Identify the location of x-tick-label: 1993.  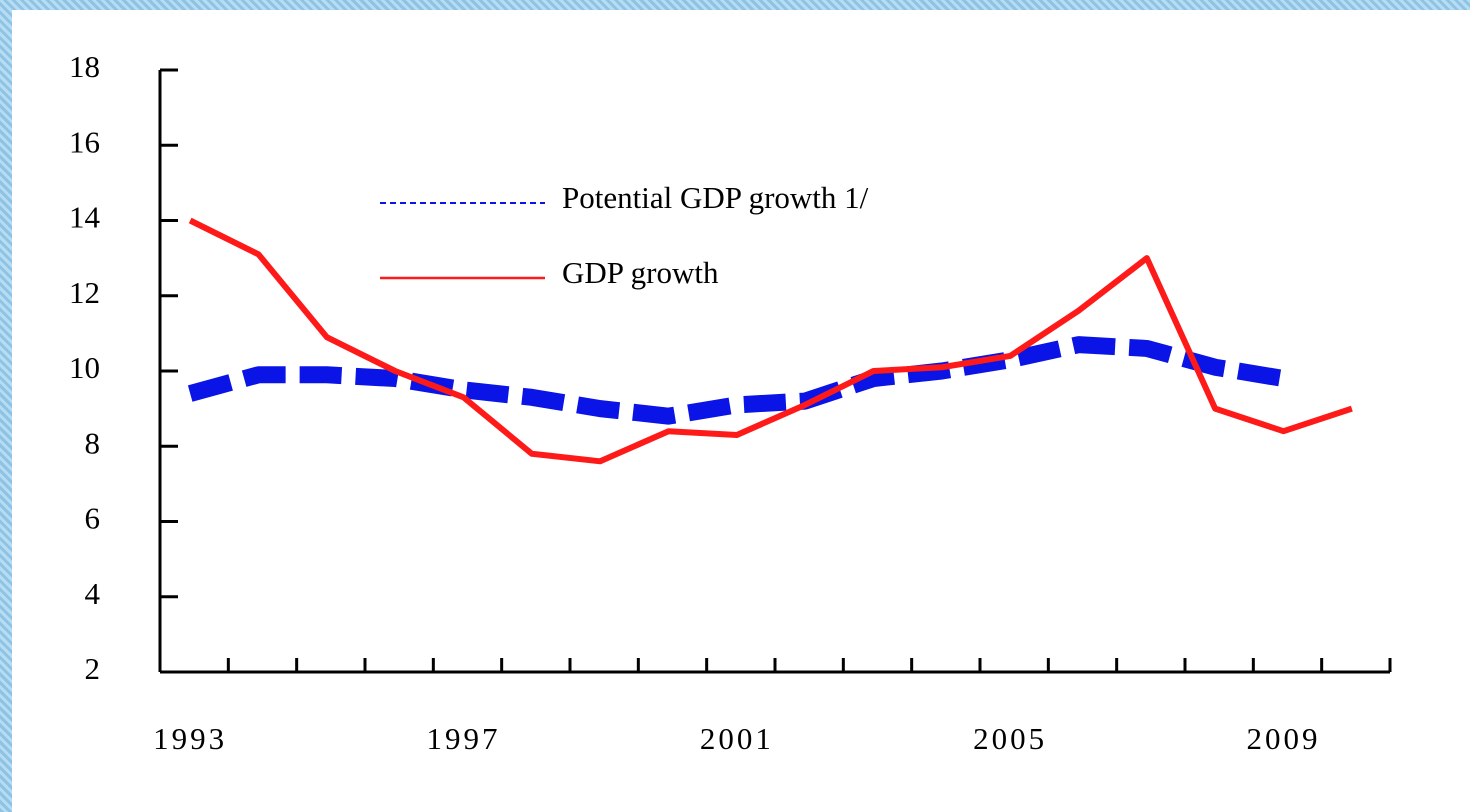
(190, 738).